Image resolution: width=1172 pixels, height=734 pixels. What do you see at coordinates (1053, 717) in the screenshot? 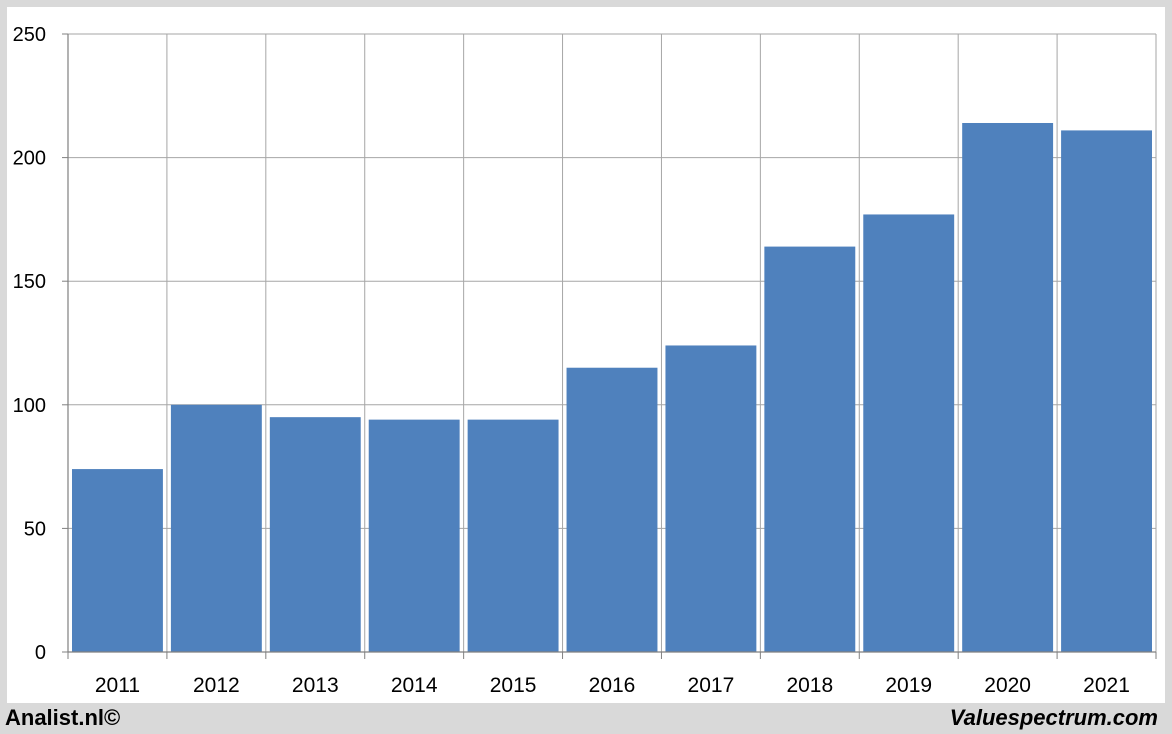
I see `valuespectrum-brand-label: Valuespectrum.com` at bounding box center [1053, 717].